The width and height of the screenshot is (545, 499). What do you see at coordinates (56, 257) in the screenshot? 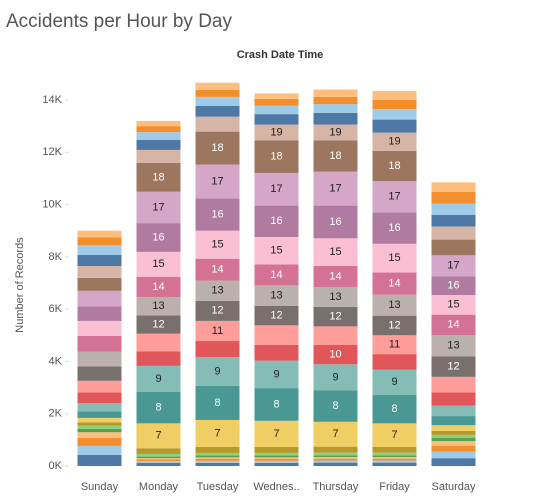
I see `y-tick-label: 8K` at bounding box center [56, 257].